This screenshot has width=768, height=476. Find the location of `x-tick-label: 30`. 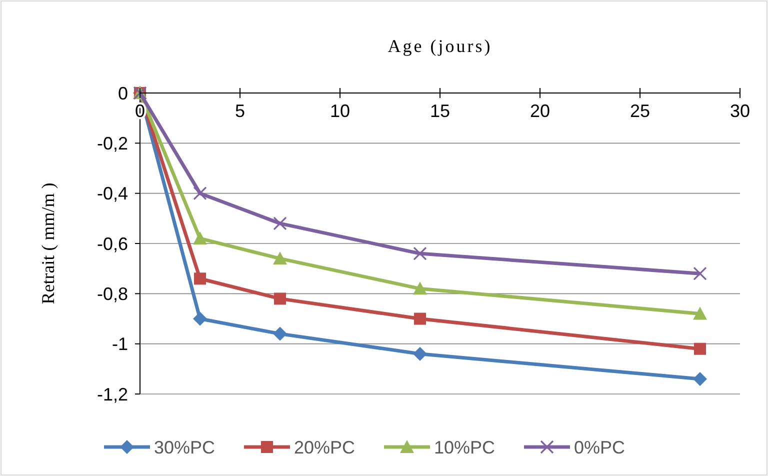

x-tick-label: 30 is located at coordinates (740, 111).